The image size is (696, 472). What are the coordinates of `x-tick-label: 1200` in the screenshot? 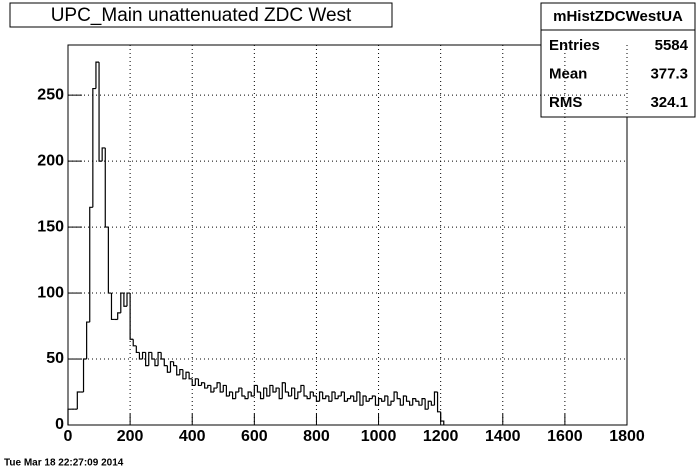 It's located at (441, 436).